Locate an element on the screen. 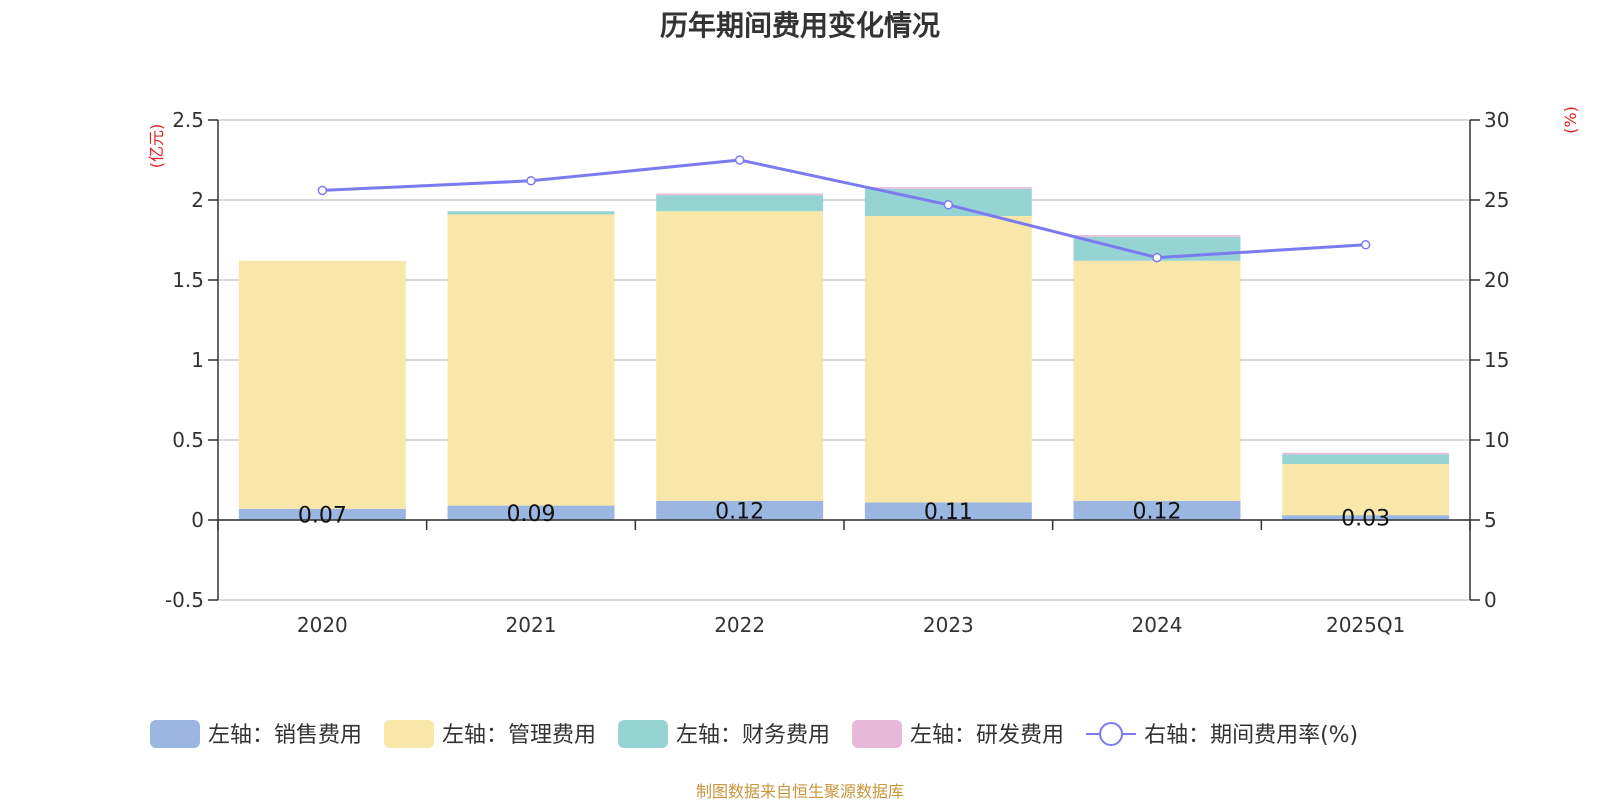 The height and width of the screenshot is (802, 1600). right-tick-label: 0 is located at coordinates (1490, 600).